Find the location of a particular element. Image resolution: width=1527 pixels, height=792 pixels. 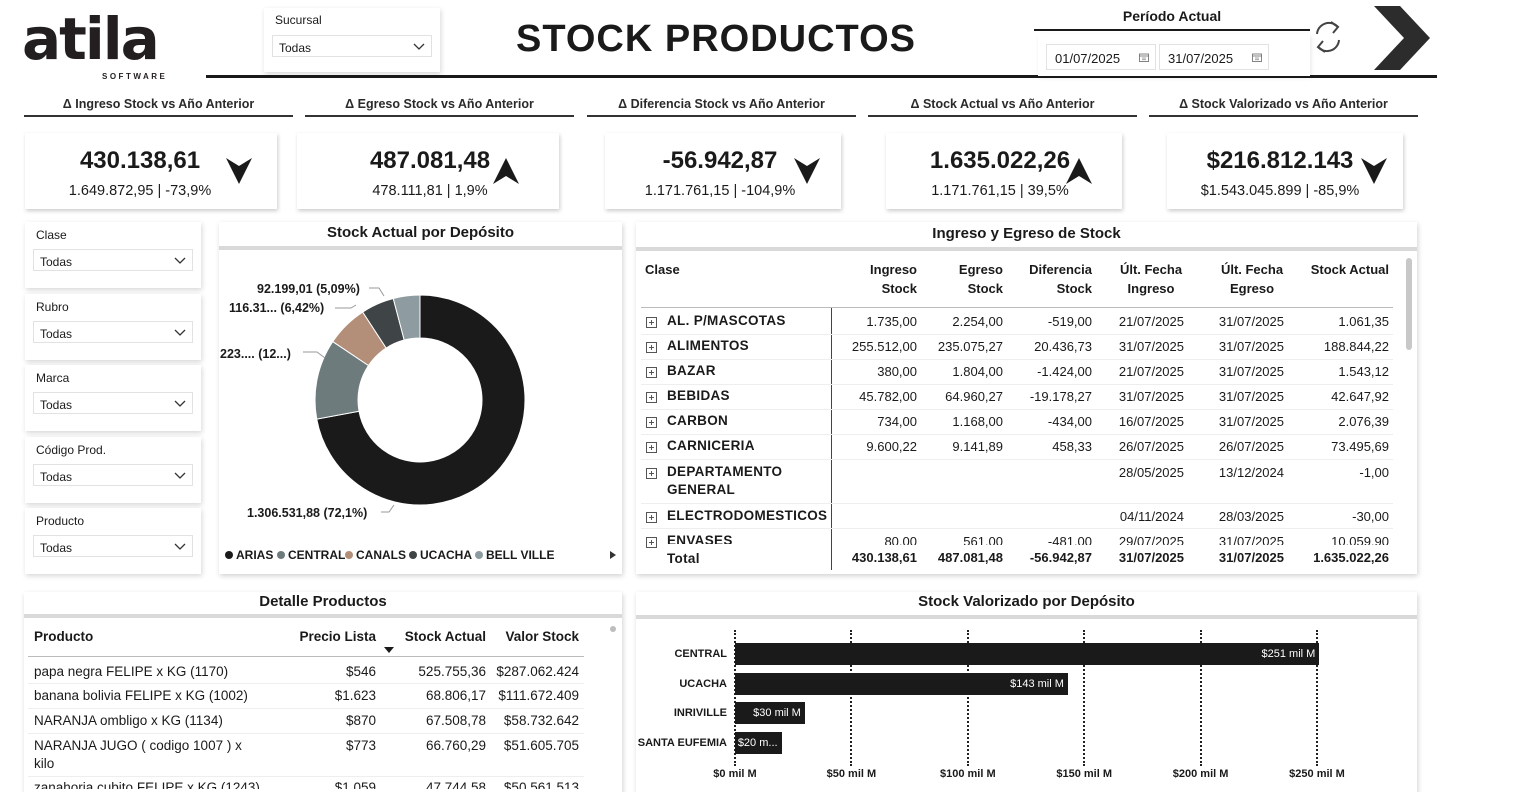

bar-inriville is located at coordinates (770, 713).